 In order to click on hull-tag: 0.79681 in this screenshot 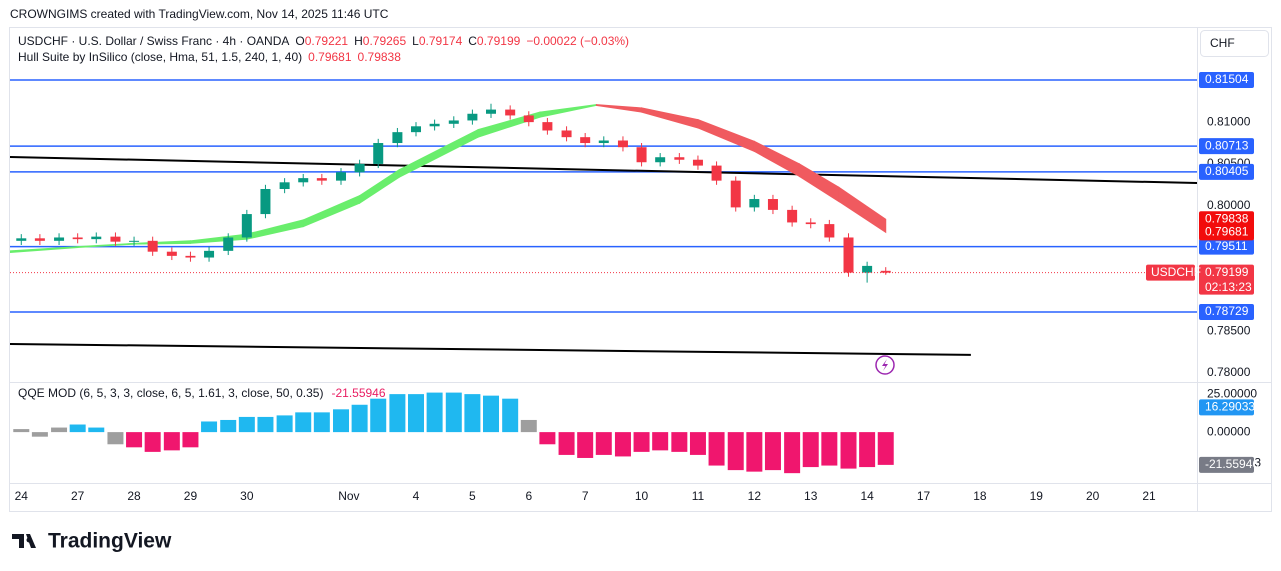, I will do `click(1227, 232)`.